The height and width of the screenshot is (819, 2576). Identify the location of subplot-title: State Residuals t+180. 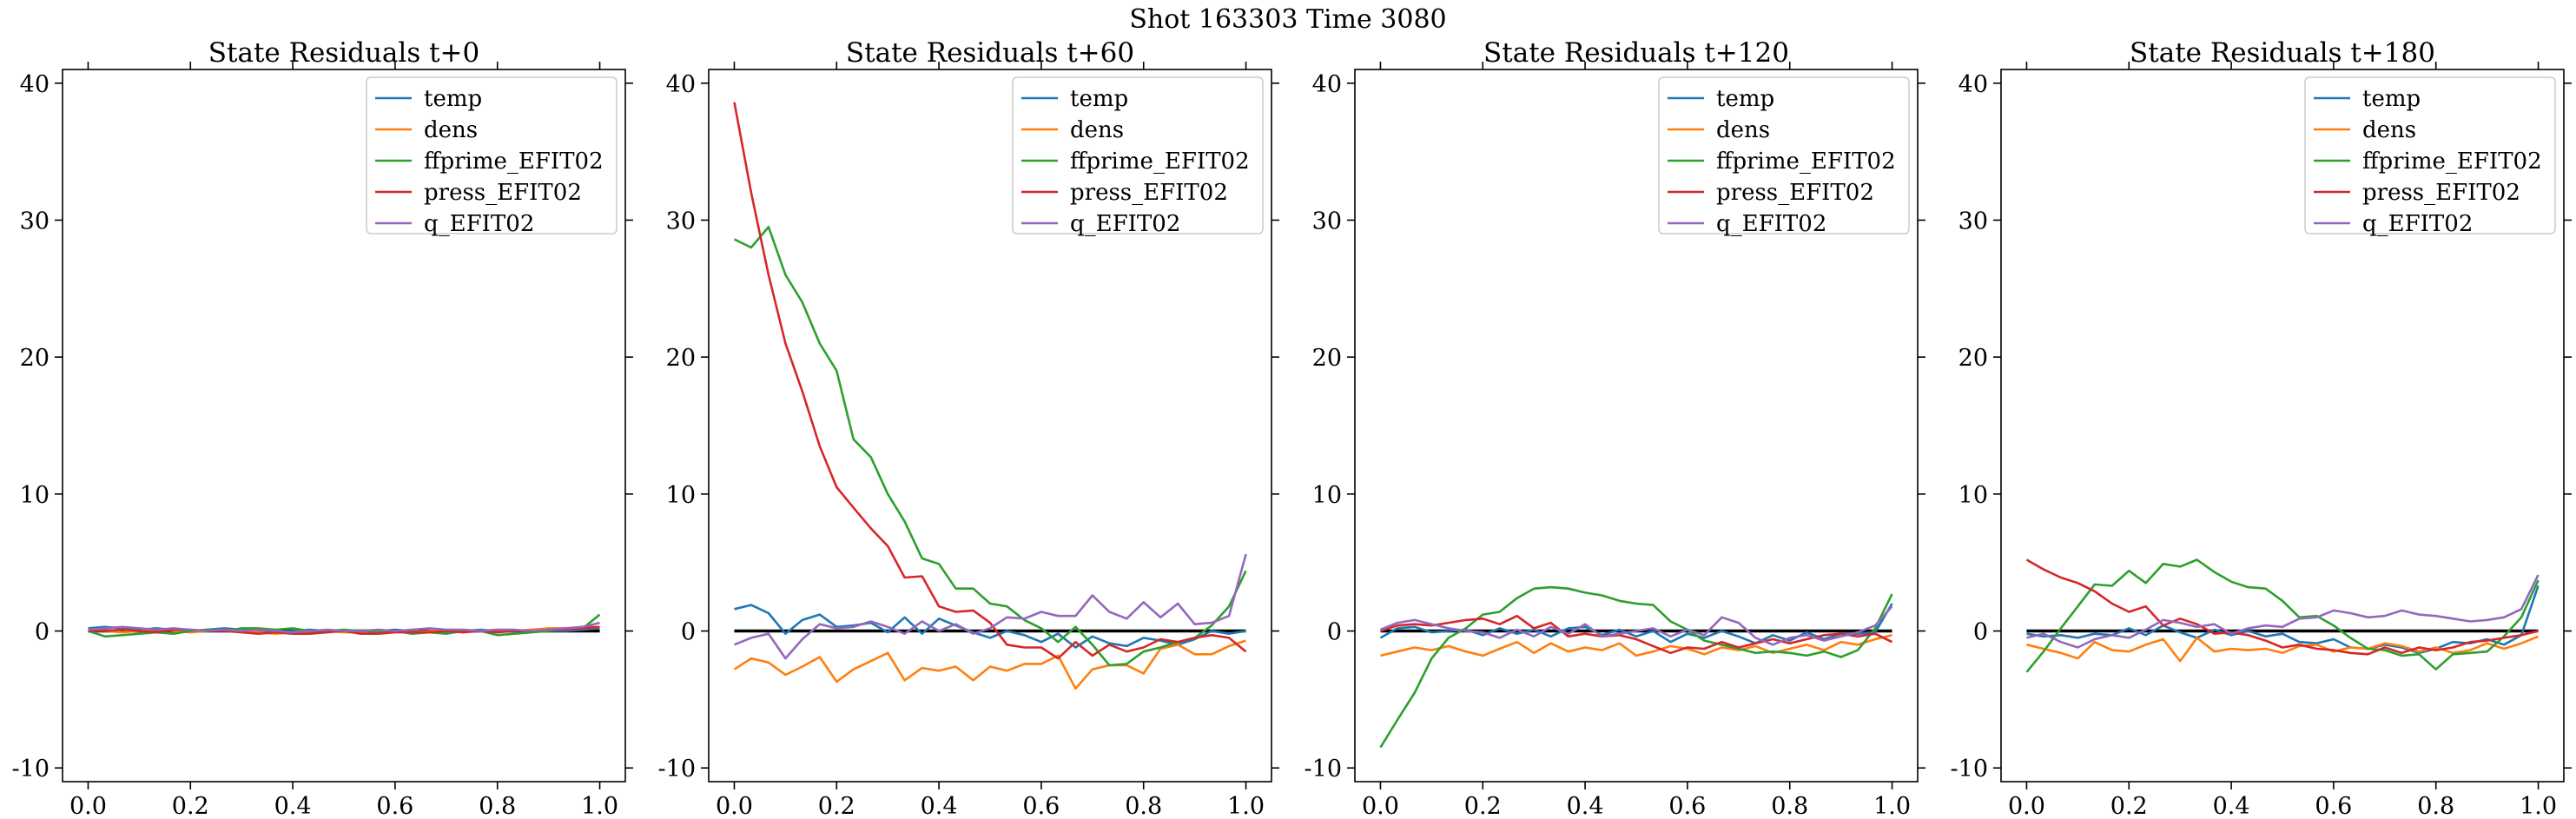
(2283, 53).